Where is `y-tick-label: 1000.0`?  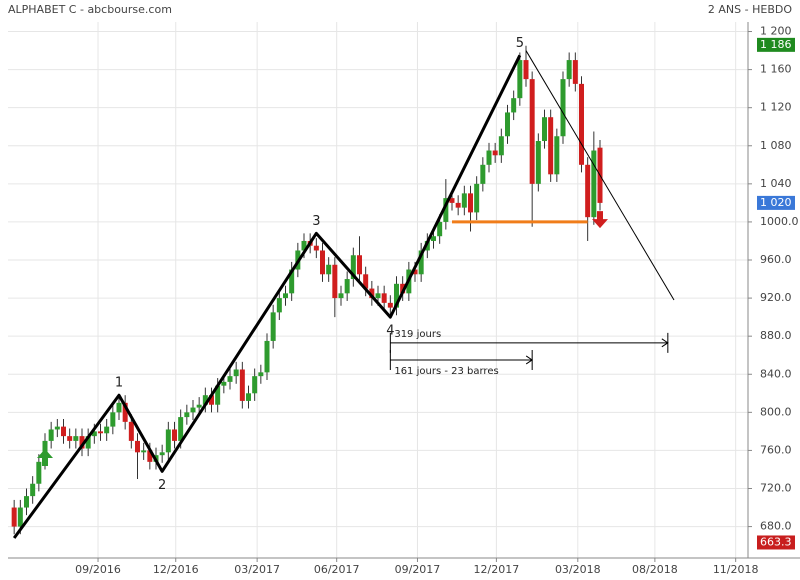 y-tick-label: 1000.0 is located at coordinates (779, 221).